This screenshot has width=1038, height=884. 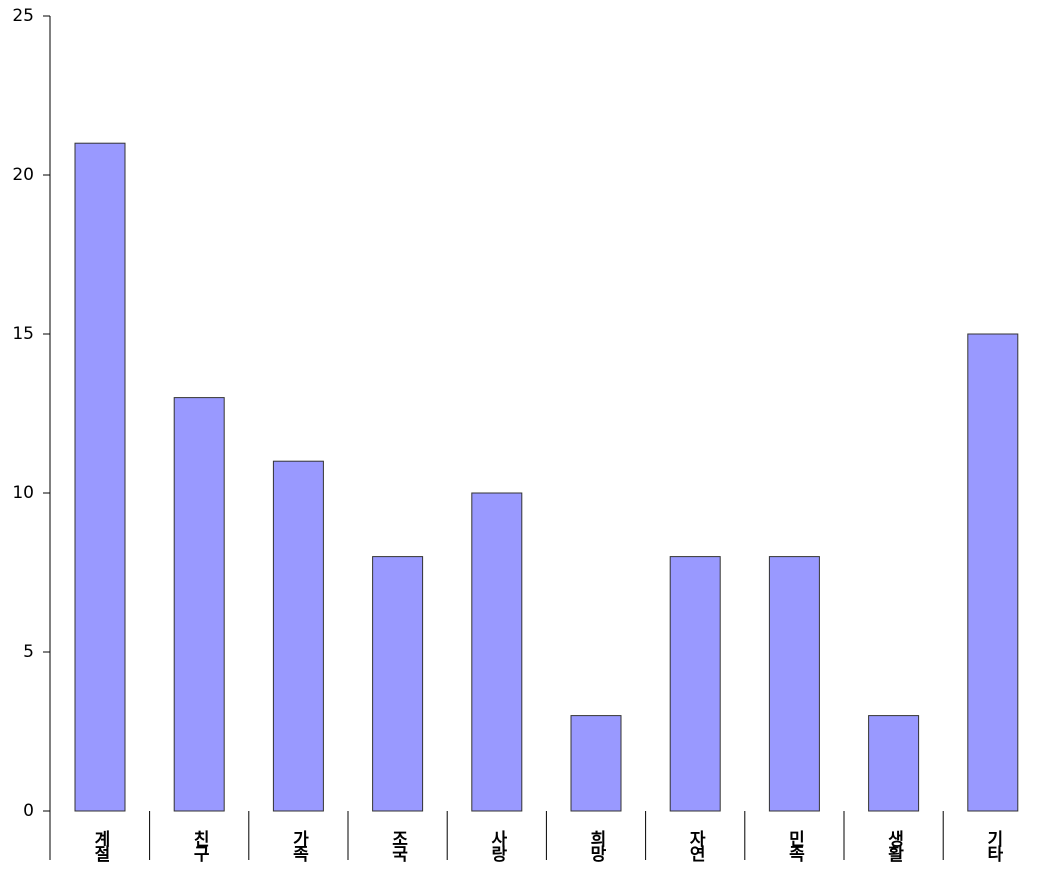 What do you see at coordinates (695, 846) in the screenshot?
I see `x-tick-label: 자연` at bounding box center [695, 846].